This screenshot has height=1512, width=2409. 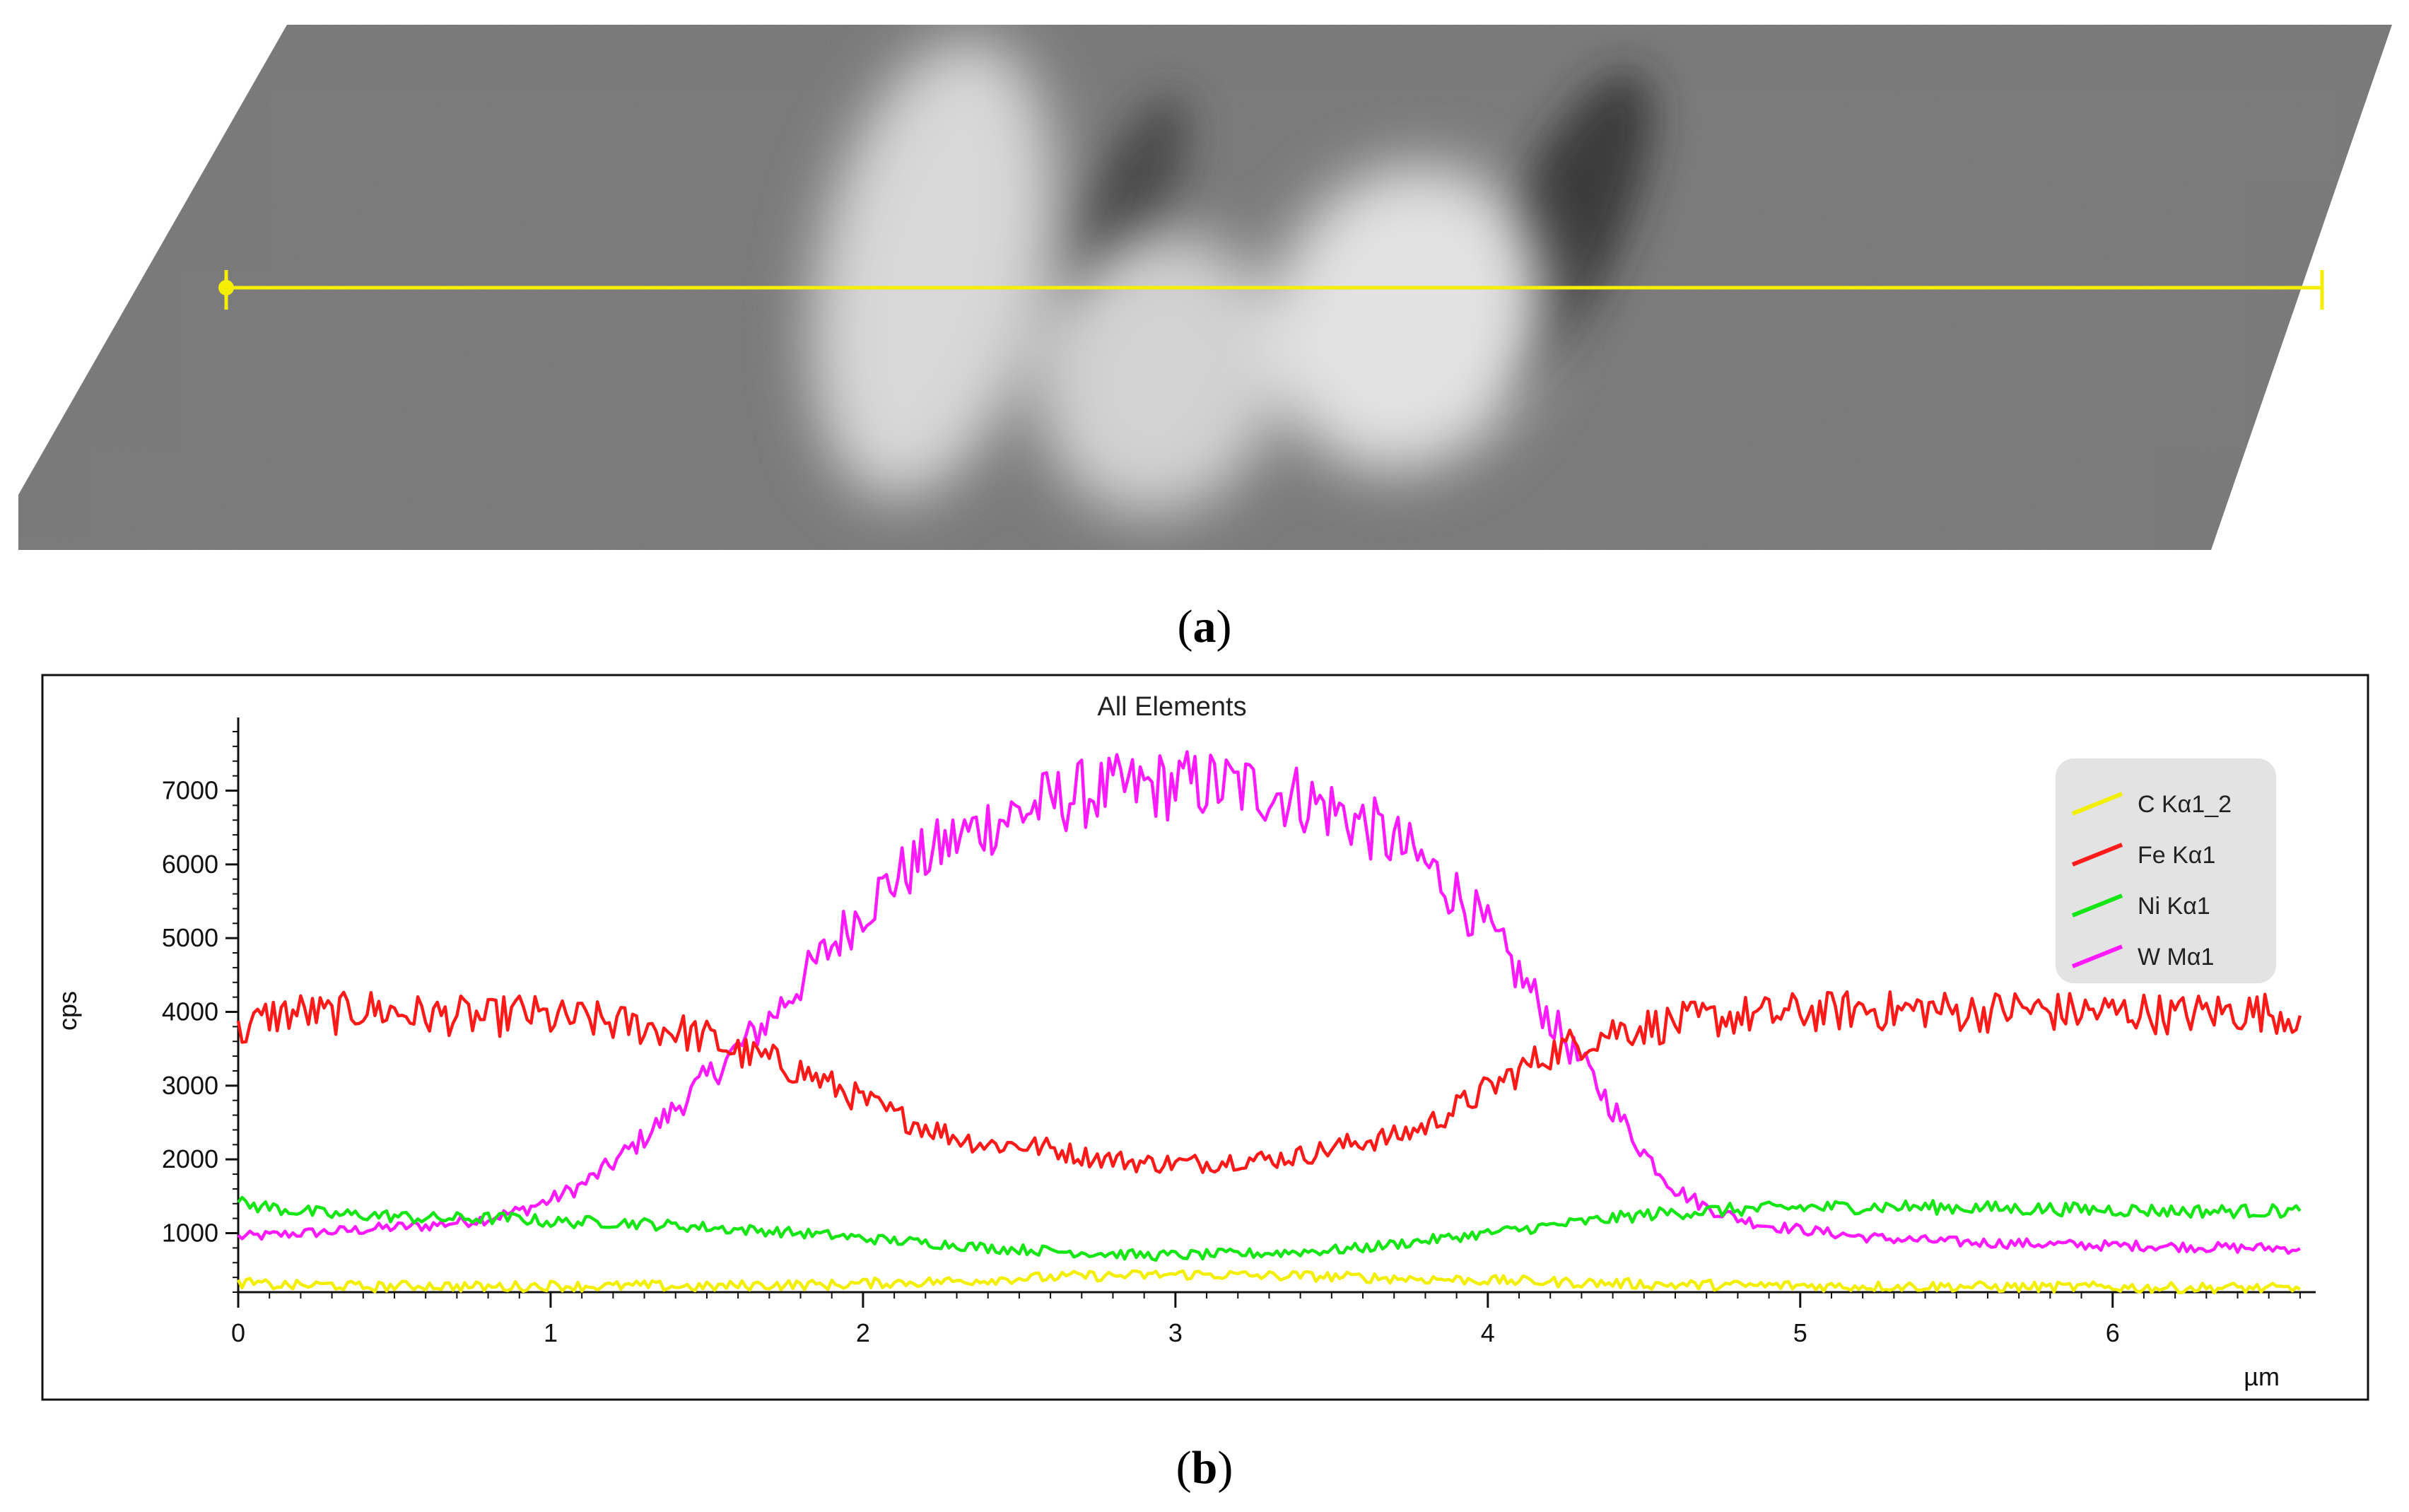 What do you see at coordinates (2185, 804) in the screenshot?
I see `legend-label: C Kα1_2` at bounding box center [2185, 804].